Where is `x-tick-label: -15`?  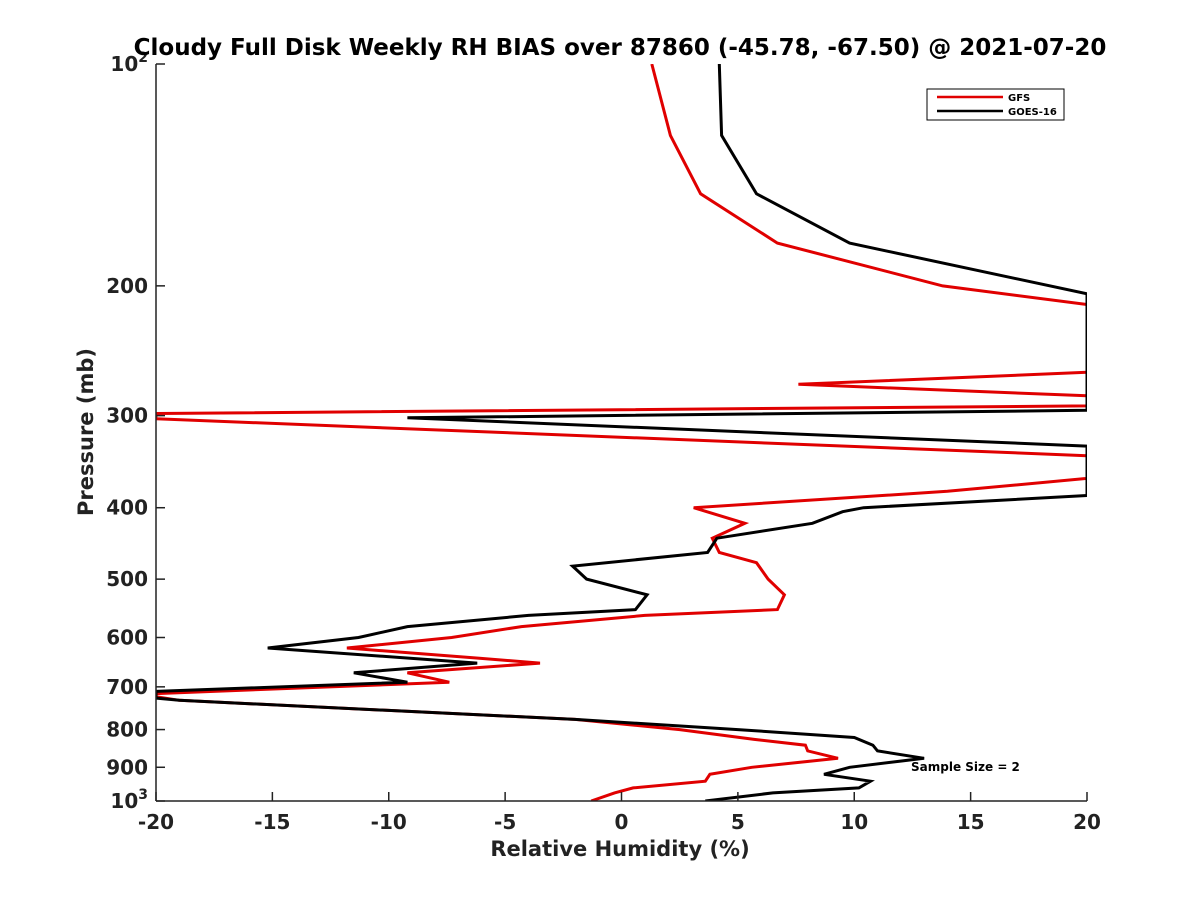
x-tick-label: -15 is located at coordinates (272, 822).